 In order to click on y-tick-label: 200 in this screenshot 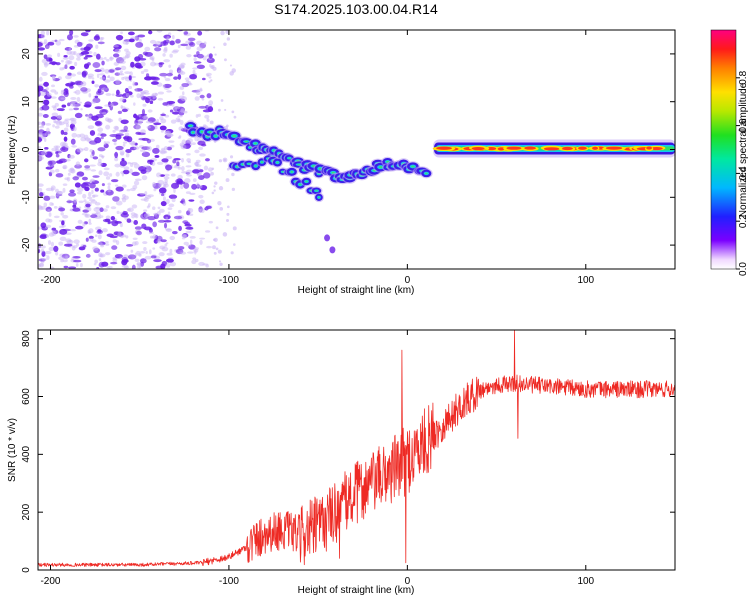, I will do `click(26, 511)`.